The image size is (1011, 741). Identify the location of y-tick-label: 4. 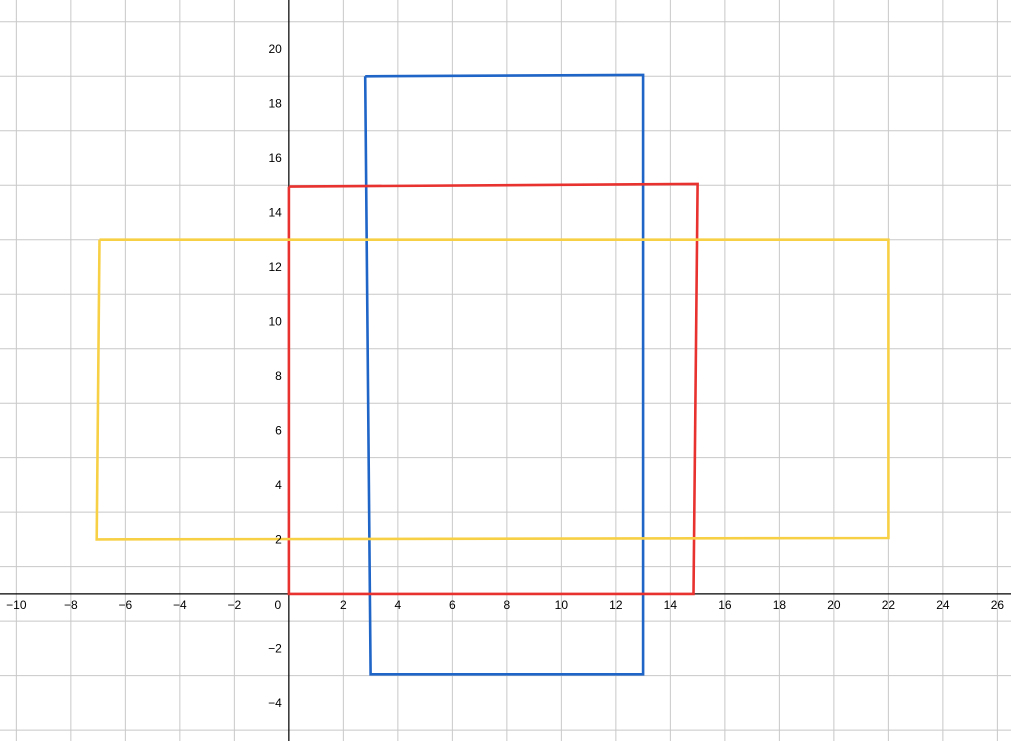
(278, 485).